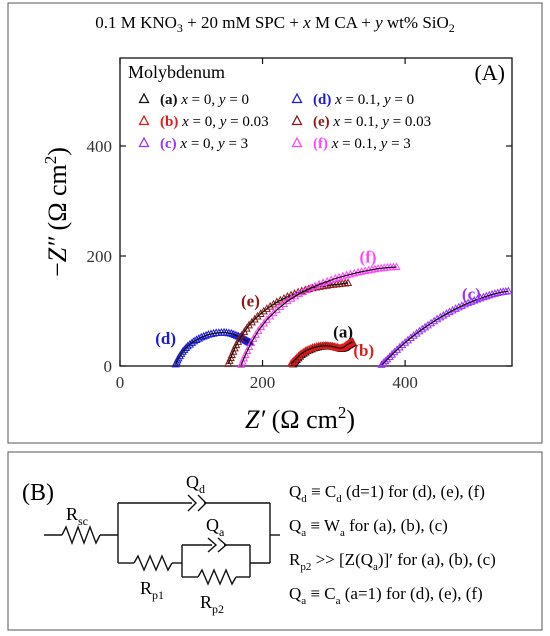 This screenshot has height=636, width=550. Describe the element at coordinates (77, 516) in the screenshot. I see `rsc-label: Rsc` at that location.